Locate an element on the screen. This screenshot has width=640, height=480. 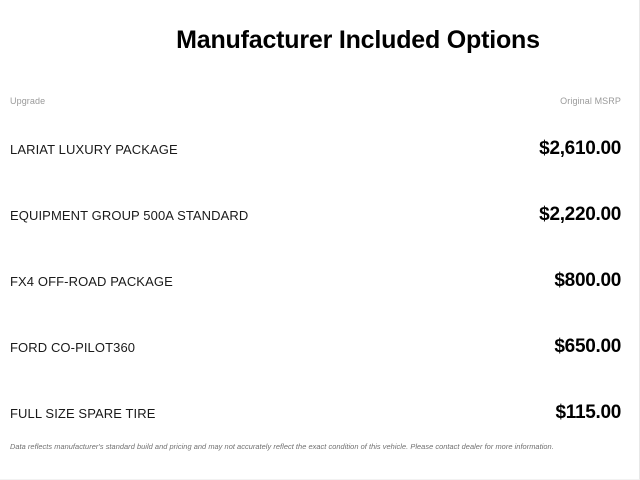
option-name: FULL SIZE SPARE TIRE is located at coordinates (83, 413).